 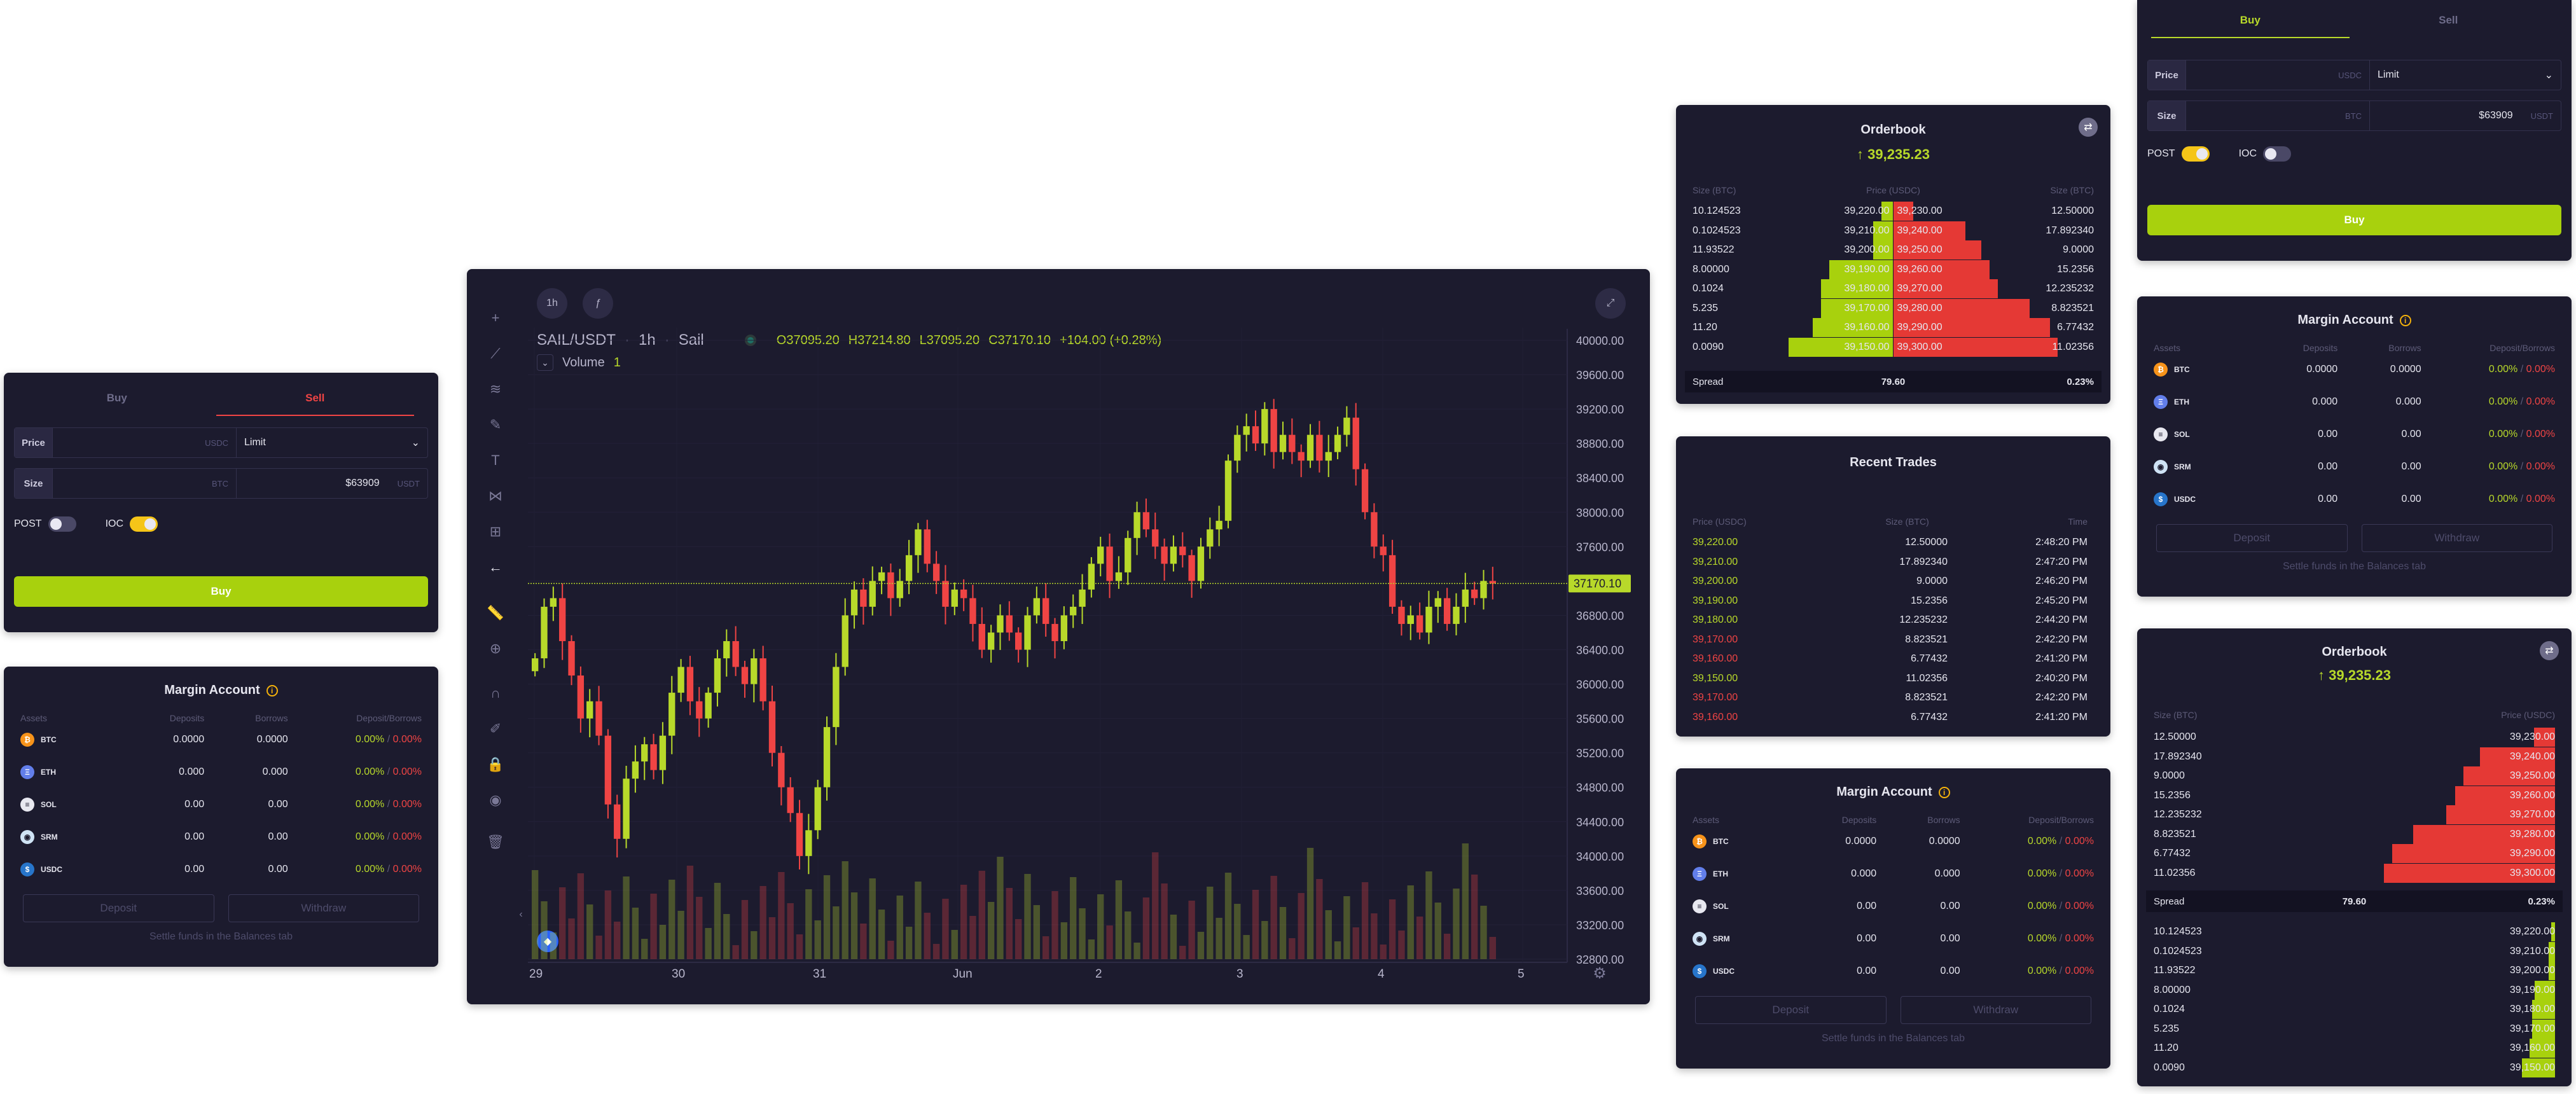 I want to click on orderbook-row: 11.20 39,160.00 39,290.00 6.77432, so click(x=1893, y=327).